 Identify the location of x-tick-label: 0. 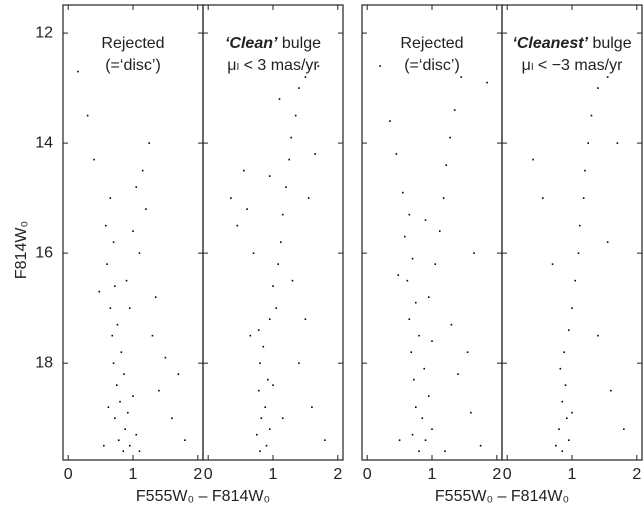
(367, 474).